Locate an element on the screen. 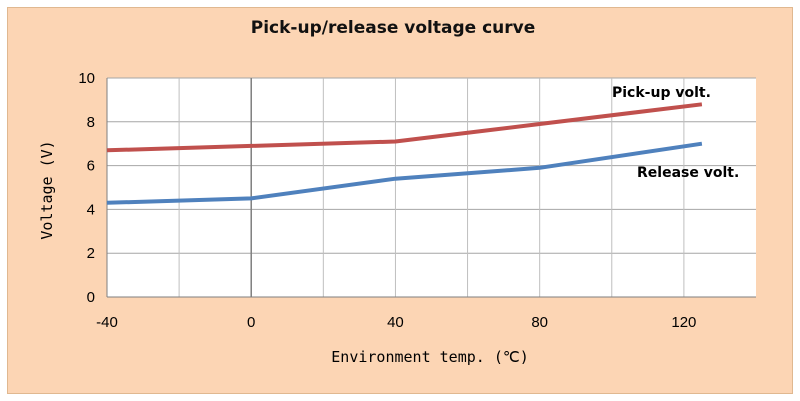 Image resolution: width=800 pixels, height=401 pixels. x-tick-label: 0 is located at coordinates (251, 322).